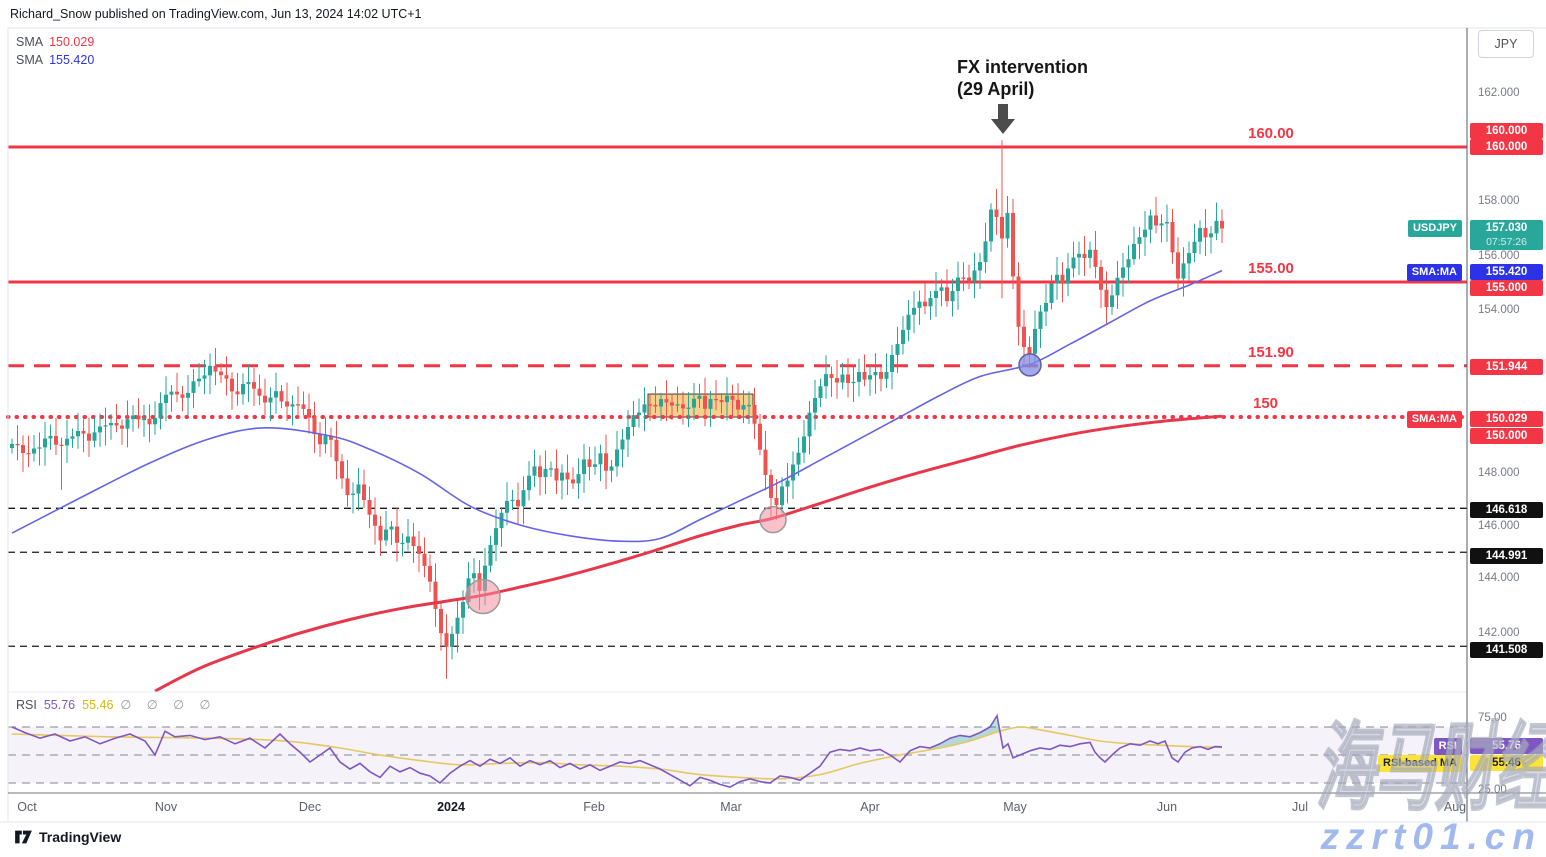  What do you see at coordinates (1492, 718) in the screenshot?
I see `price-axis-tick: 75.00` at bounding box center [1492, 718].